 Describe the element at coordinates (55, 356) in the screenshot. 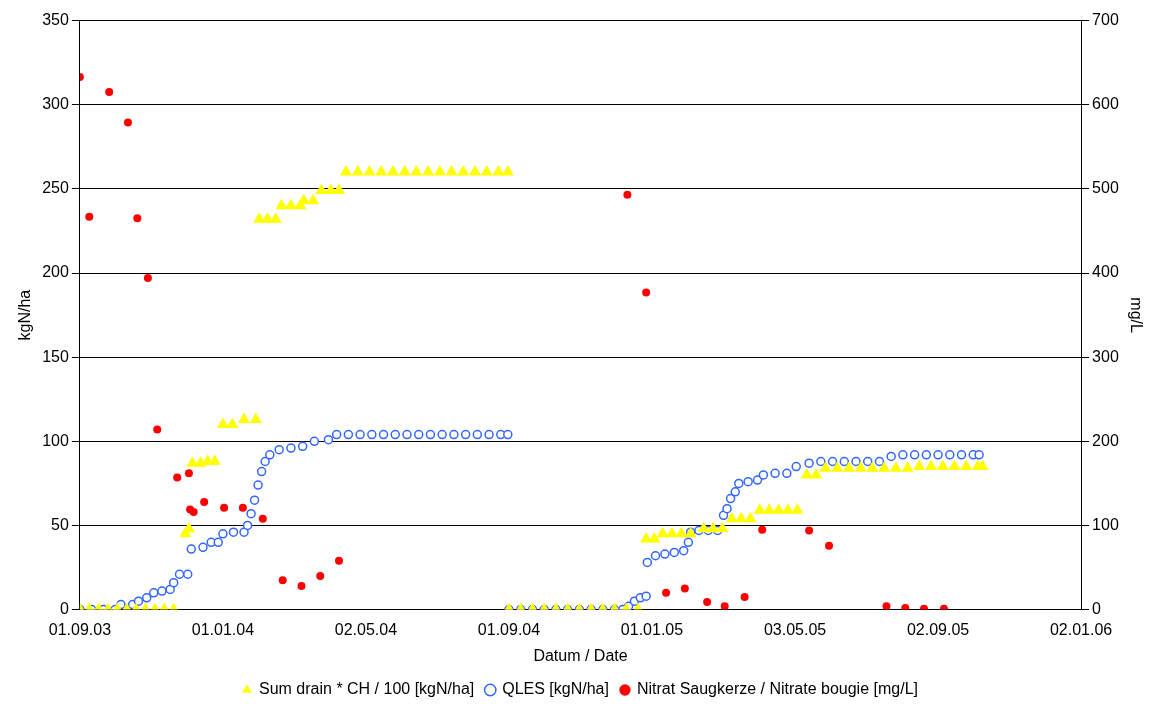

I see `y-tick-label: 150` at that location.